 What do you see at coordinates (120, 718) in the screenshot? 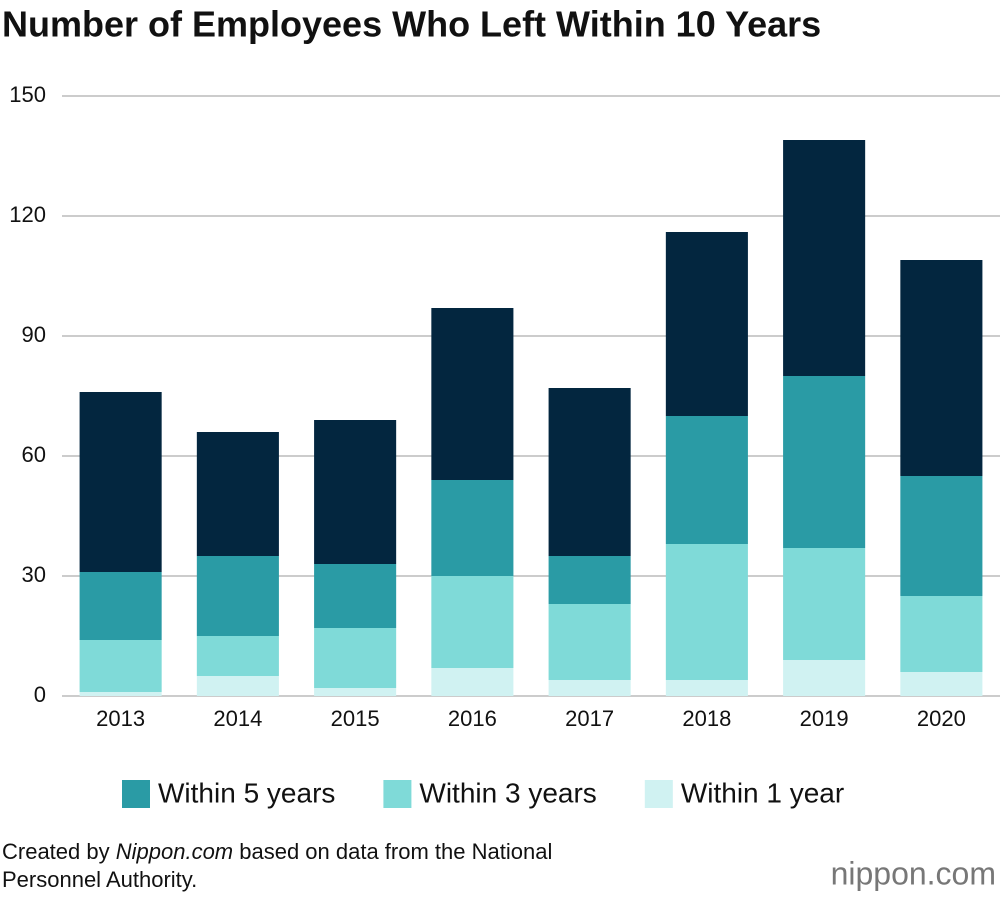
I see `x-tick-label: 2013` at bounding box center [120, 718].